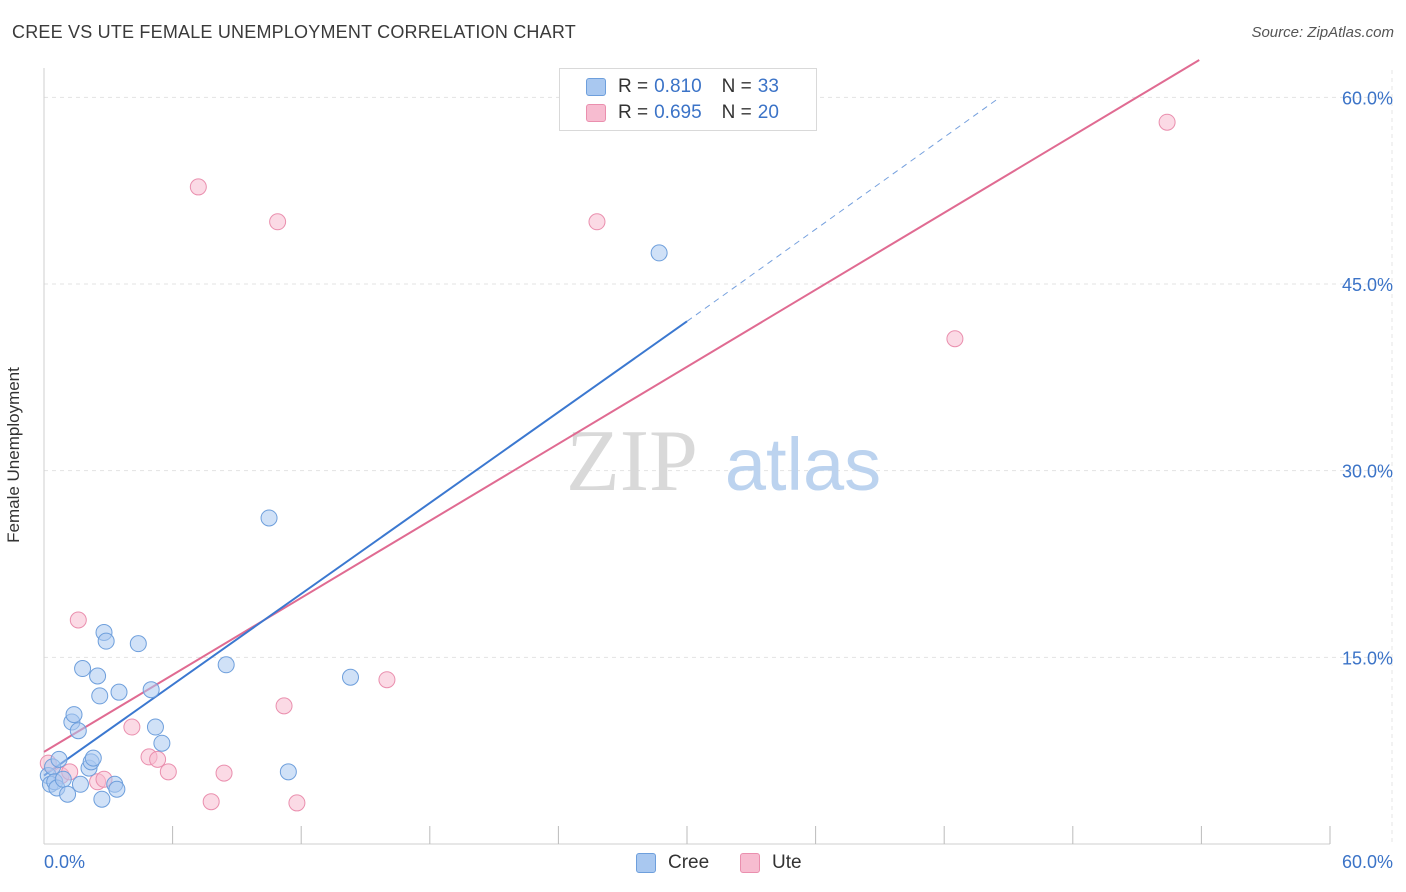  What do you see at coordinates (1367, 862) in the screenshot?
I see `x-tick-label: 60.0%` at bounding box center [1367, 862].